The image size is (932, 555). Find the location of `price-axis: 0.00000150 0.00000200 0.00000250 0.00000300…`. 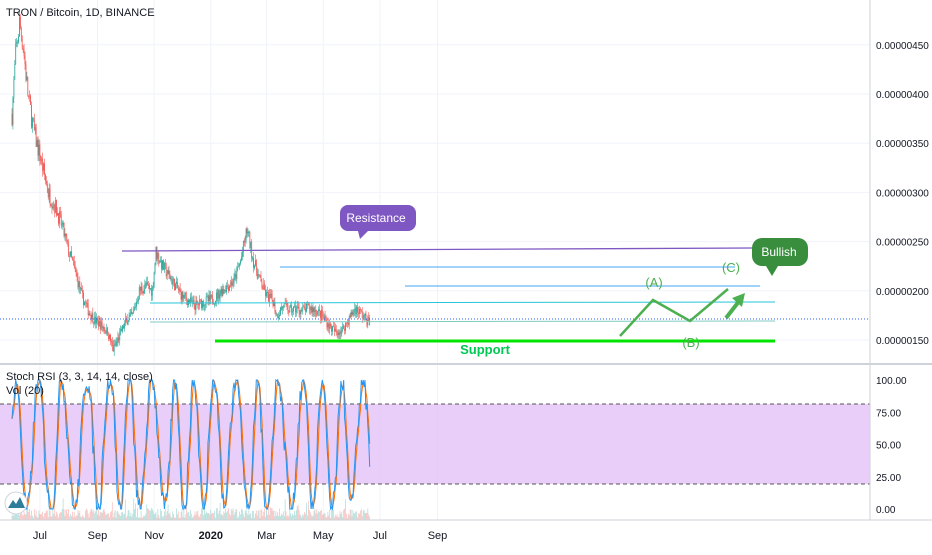

price-axis: 0.00000150 0.00000200 0.00000250 0.00000300… is located at coordinates (902, 194).